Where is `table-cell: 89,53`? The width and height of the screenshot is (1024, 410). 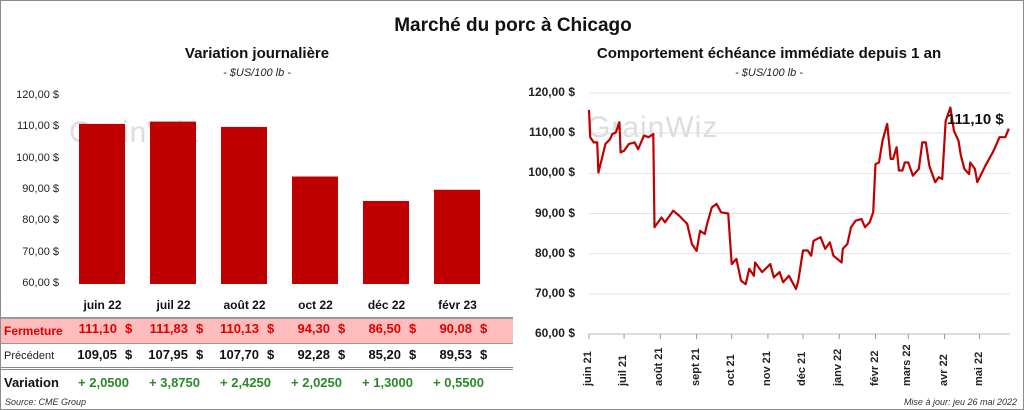
table-cell: 89,53 is located at coordinates (455, 354).